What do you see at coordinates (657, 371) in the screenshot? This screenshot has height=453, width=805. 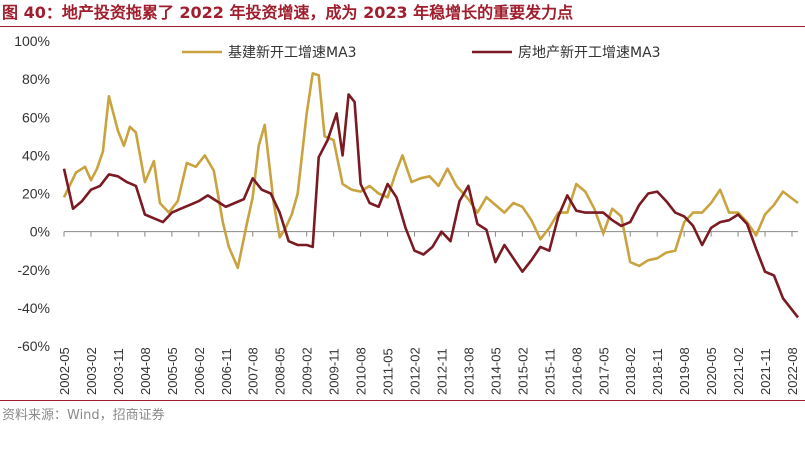 I see `x-tick-label: 2018-11` at bounding box center [657, 371].